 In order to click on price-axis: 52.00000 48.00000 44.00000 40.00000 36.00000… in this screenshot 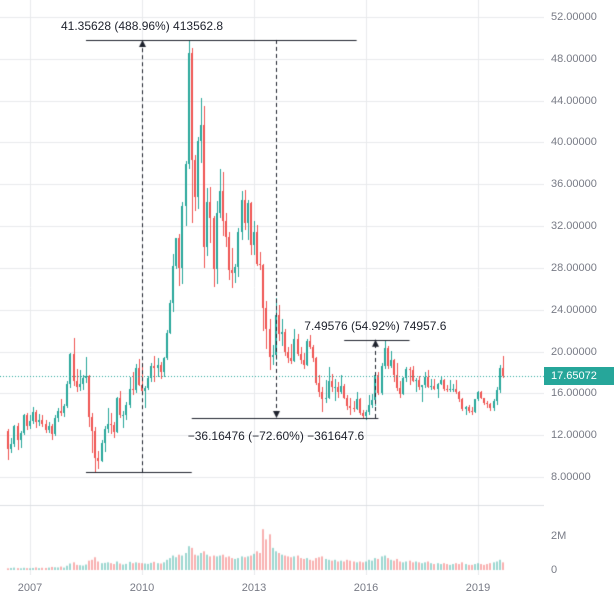, I will do `click(579, 301)`.